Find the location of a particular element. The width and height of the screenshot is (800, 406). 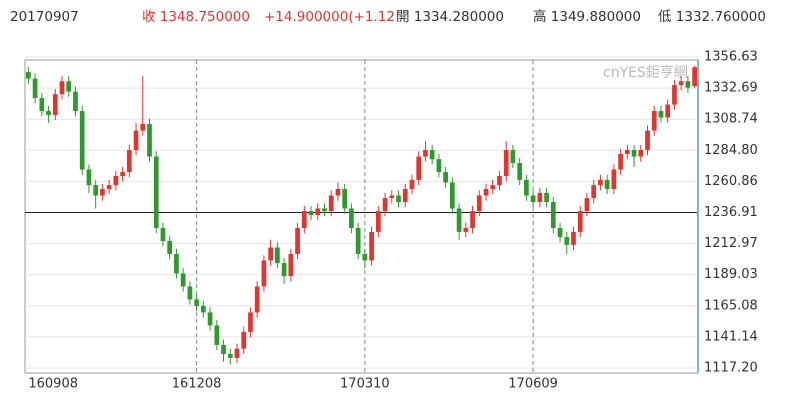

x-tick-label: 170609 is located at coordinates (533, 384).